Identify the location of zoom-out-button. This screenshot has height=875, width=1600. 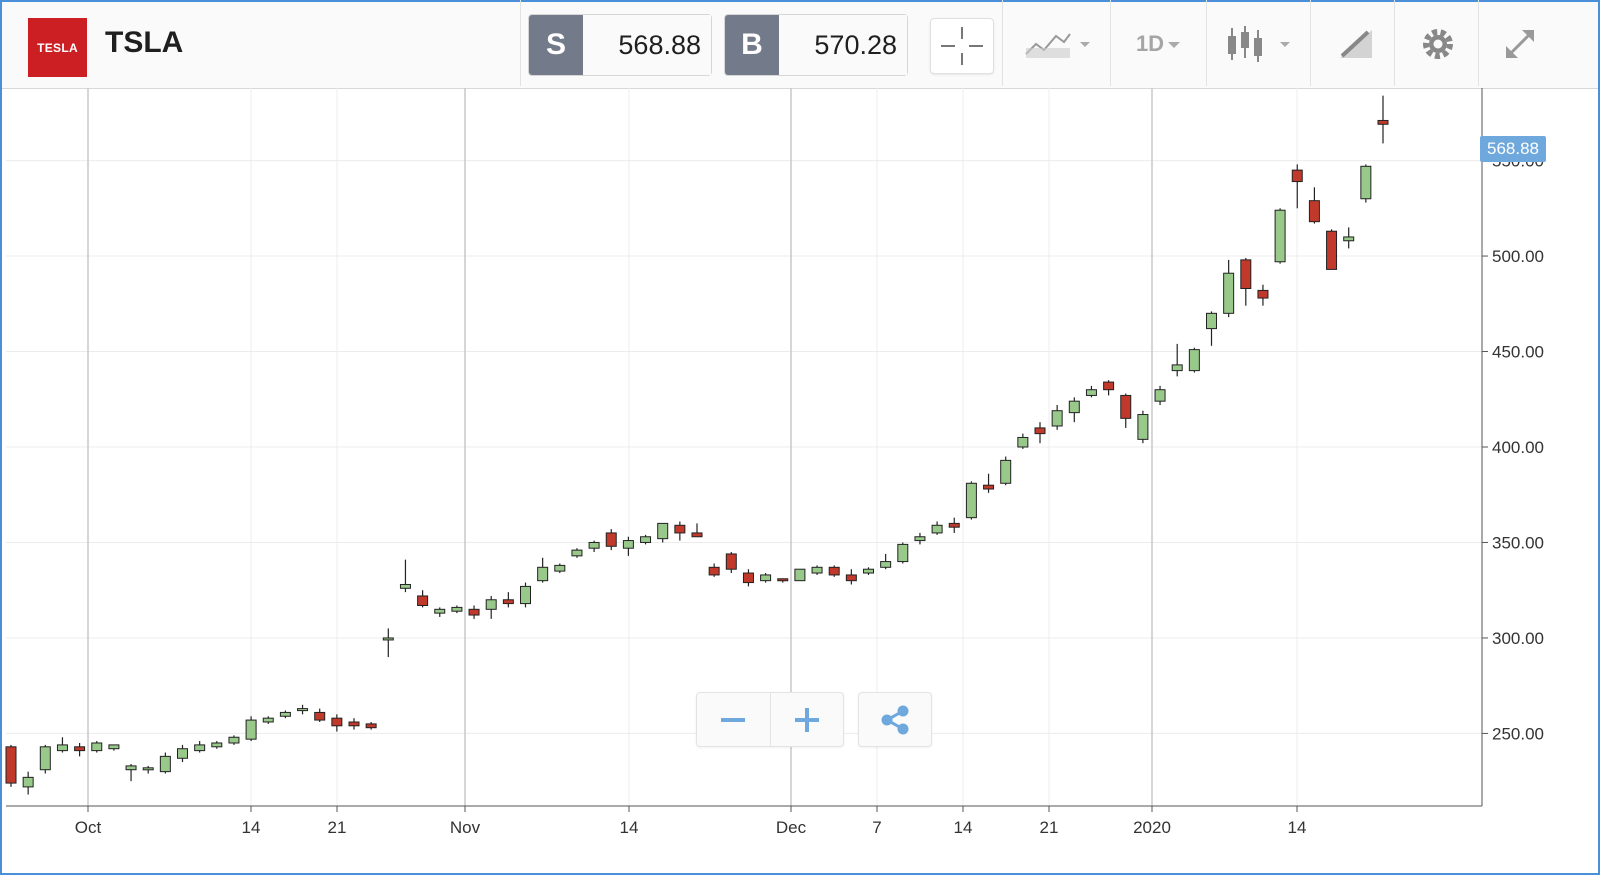
(734, 719).